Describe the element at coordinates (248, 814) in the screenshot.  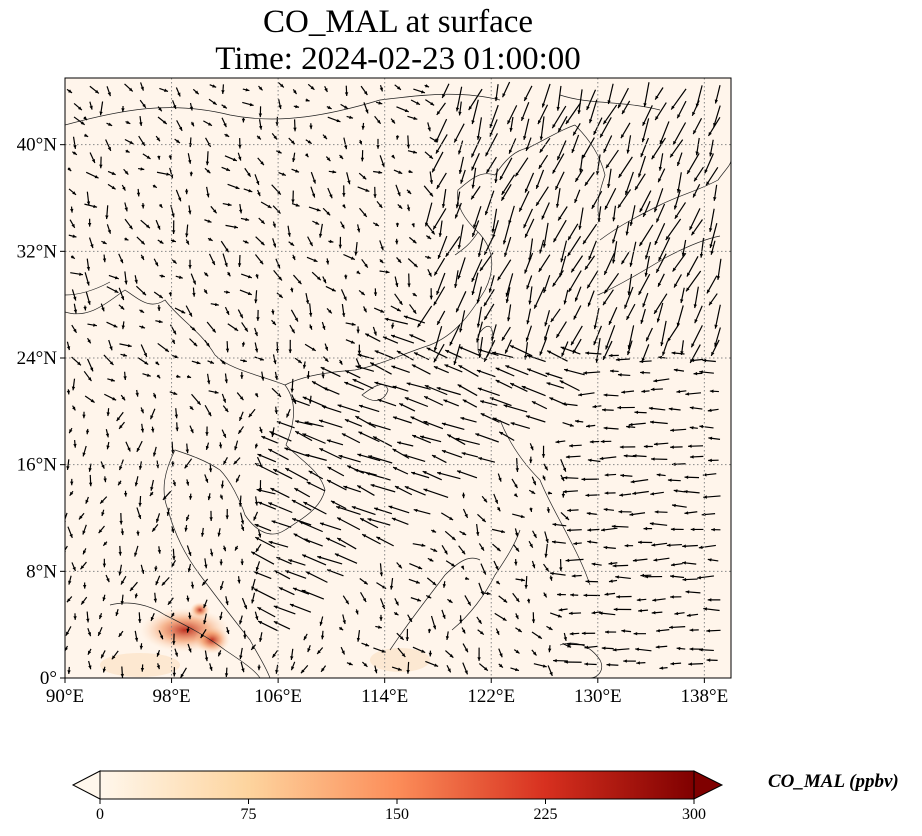
I see `colorbar-tick-label: 75` at that location.